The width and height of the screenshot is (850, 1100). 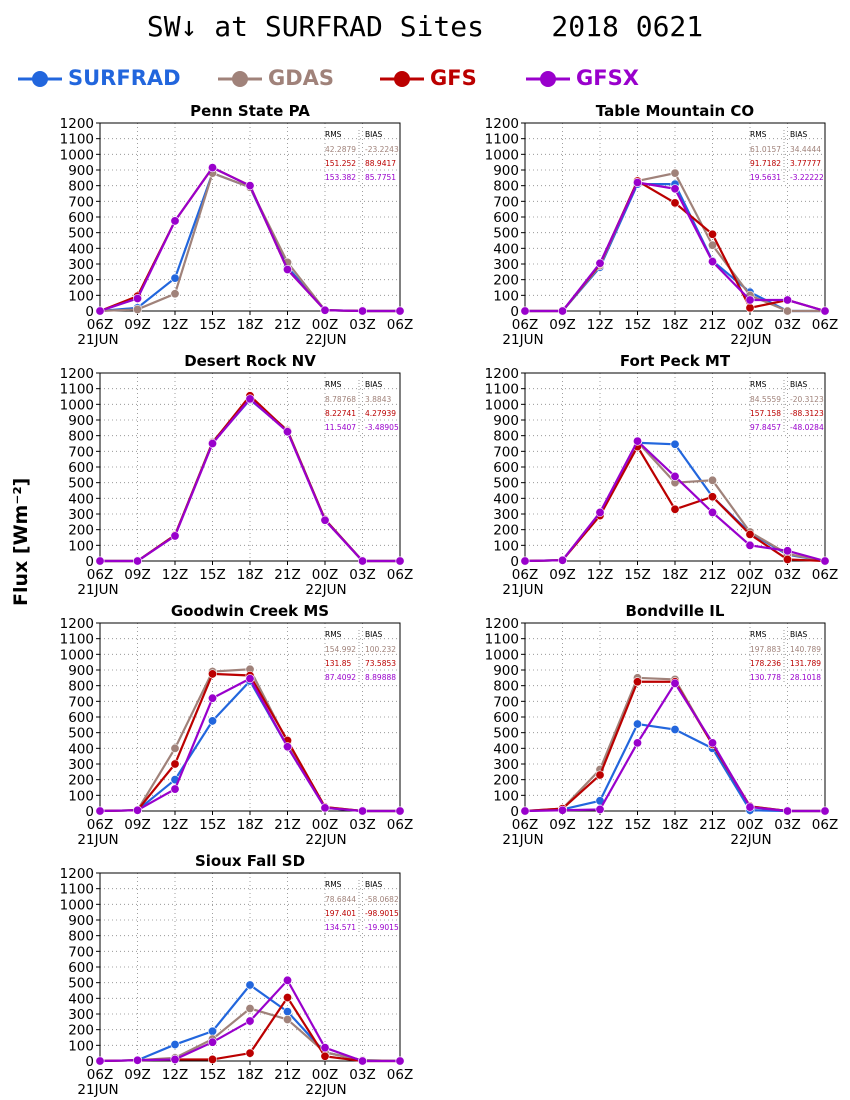 What do you see at coordinates (805, 677) in the screenshot?
I see `stats-bias-gfsx: 28.1018` at bounding box center [805, 677].